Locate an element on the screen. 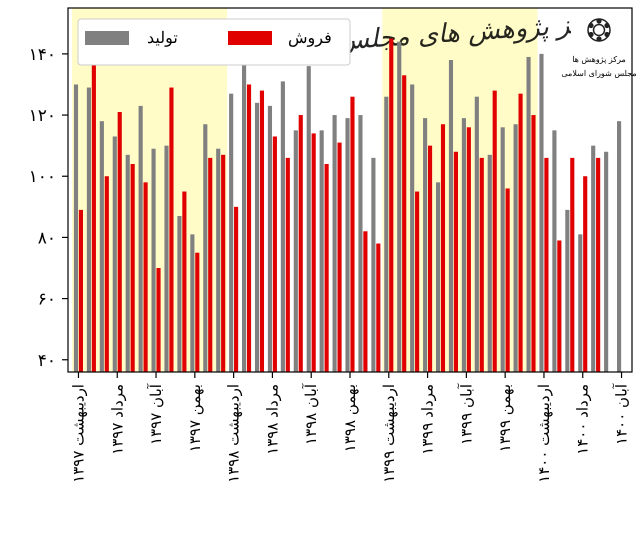 This screenshot has height=535, width=637. legend-swatch-production is located at coordinates (107, 38).